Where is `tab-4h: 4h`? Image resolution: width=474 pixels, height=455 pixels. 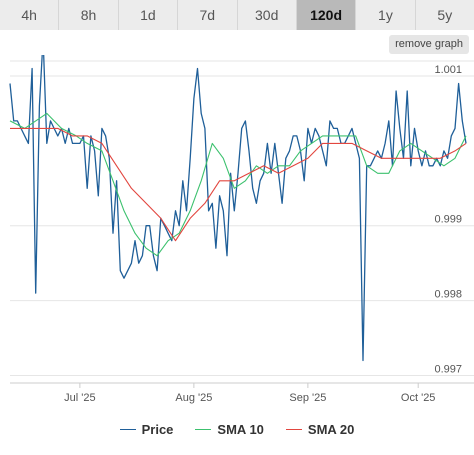 tab-4h: 4h is located at coordinates (30, 15).